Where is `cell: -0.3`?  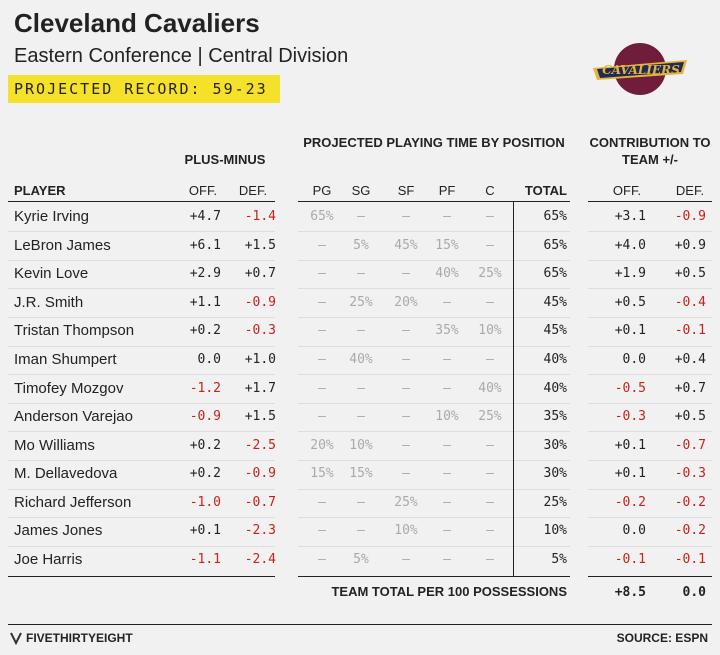
cell: -0.3 is located at coordinates (690, 474).